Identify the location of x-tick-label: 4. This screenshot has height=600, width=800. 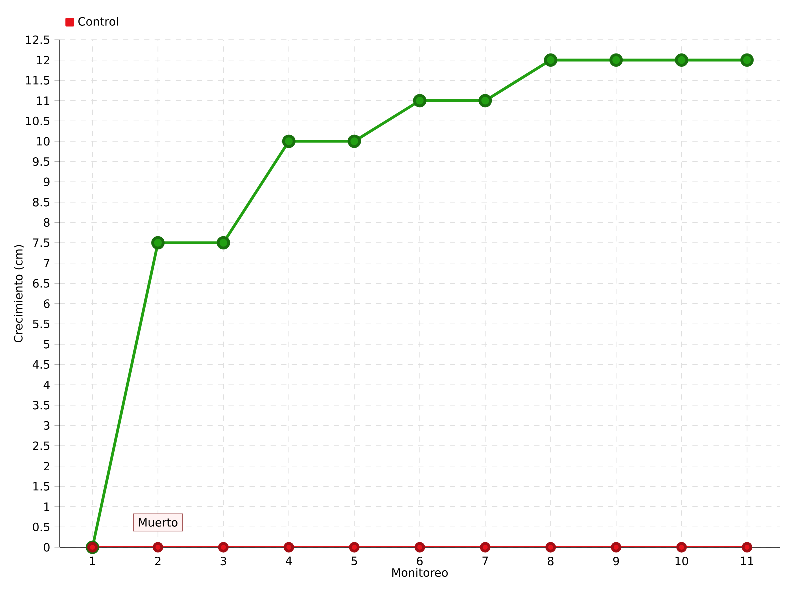
(289, 561).